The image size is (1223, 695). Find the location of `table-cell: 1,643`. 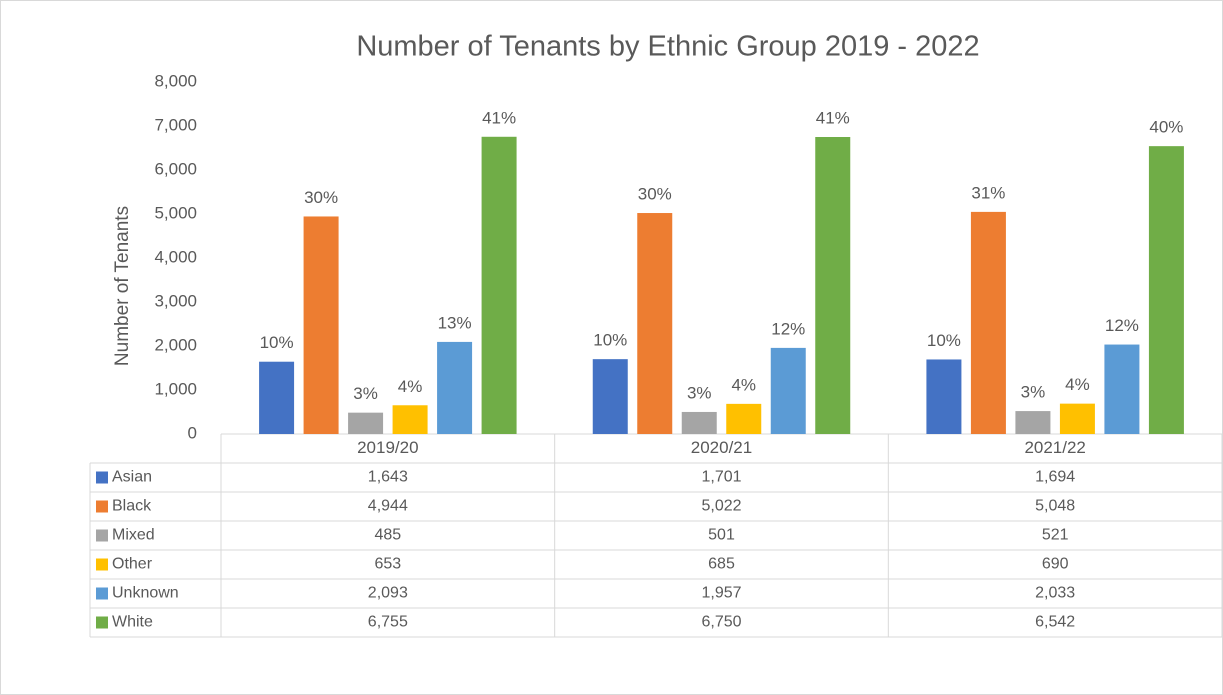

table-cell: 1,643 is located at coordinates (388, 477).